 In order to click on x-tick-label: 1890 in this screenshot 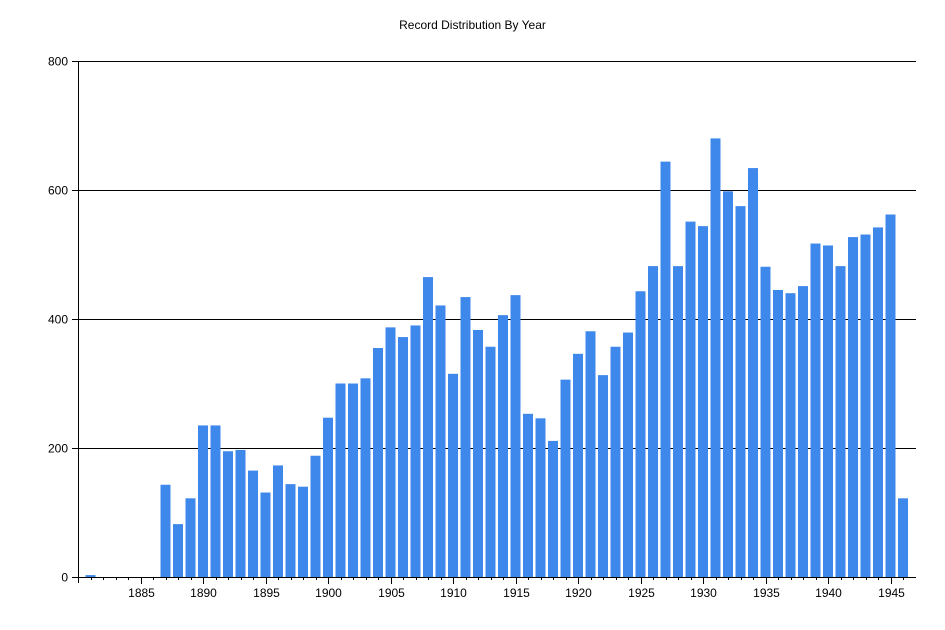, I will do `click(203, 593)`.